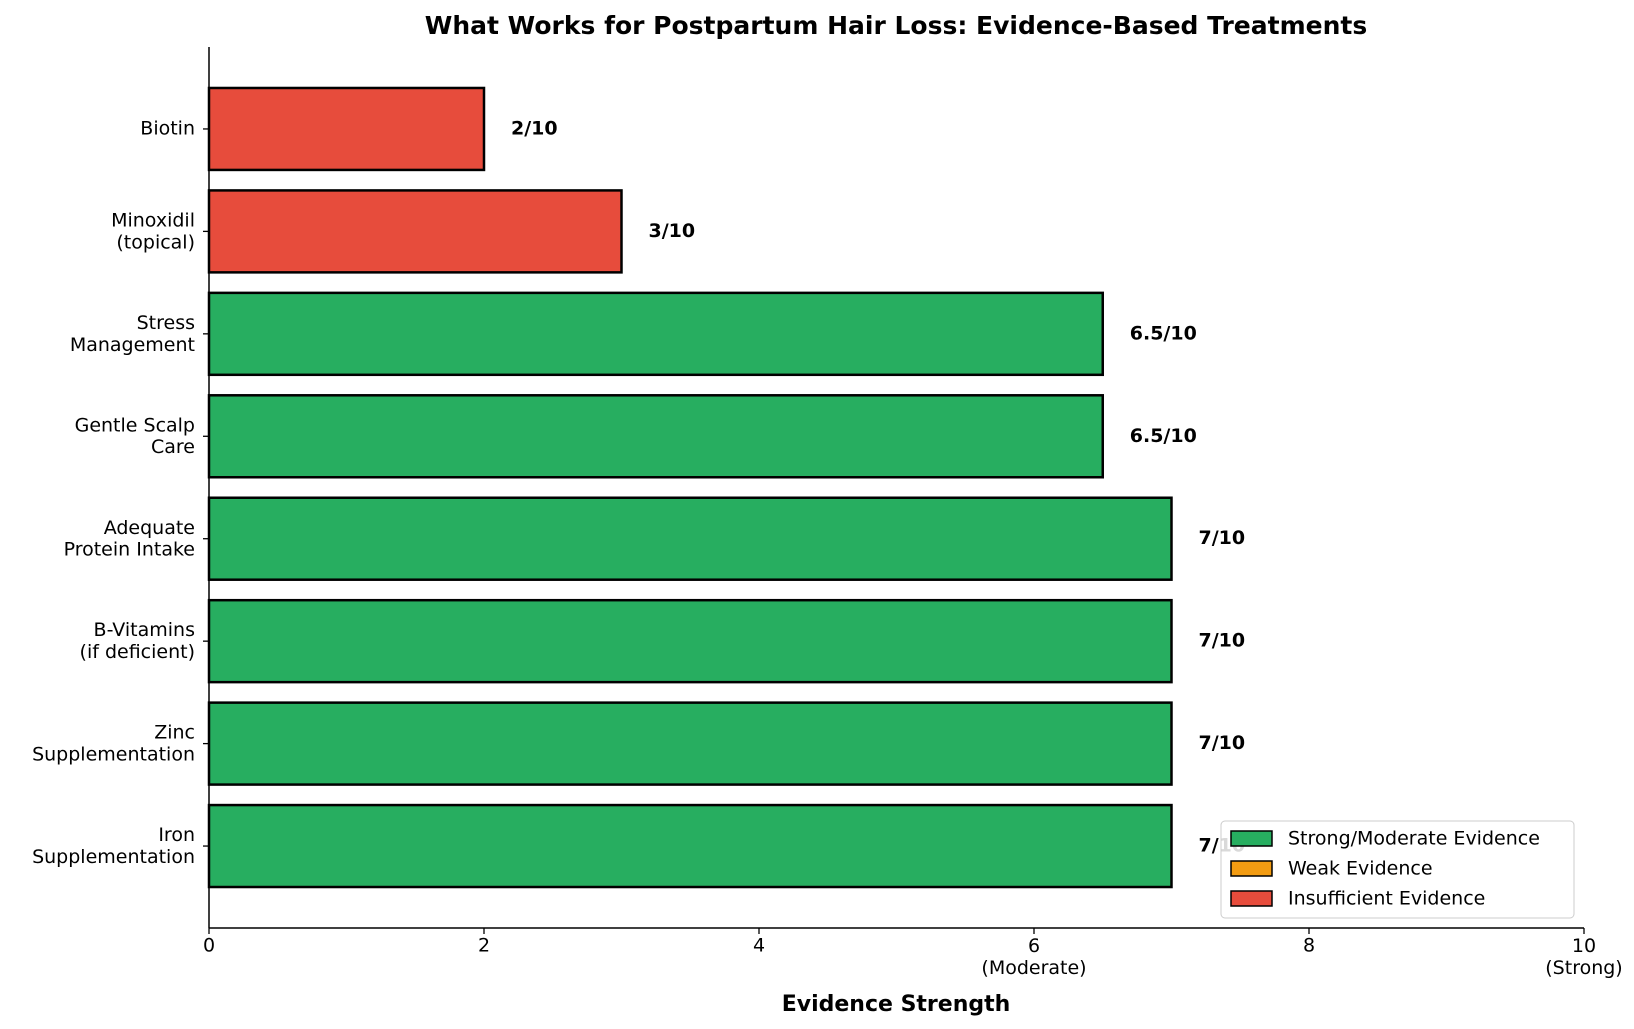 This screenshot has width=1634, height=1029. Describe the element at coordinates (484, 946) in the screenshot. I see `x-tick-label: 2` at that location.